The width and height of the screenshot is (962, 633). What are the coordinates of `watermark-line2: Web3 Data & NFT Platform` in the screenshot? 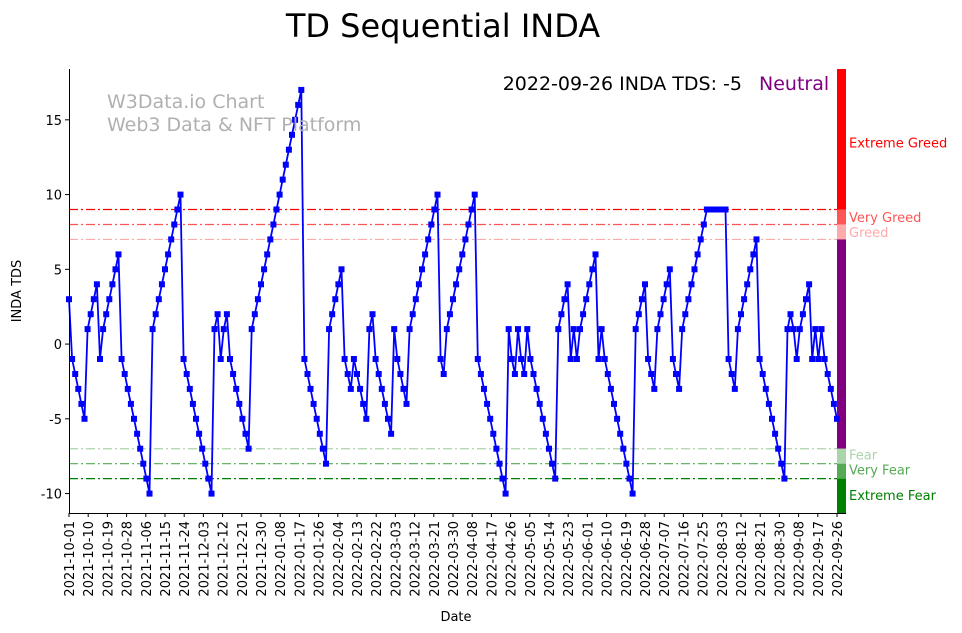 It's located at (234, 125).